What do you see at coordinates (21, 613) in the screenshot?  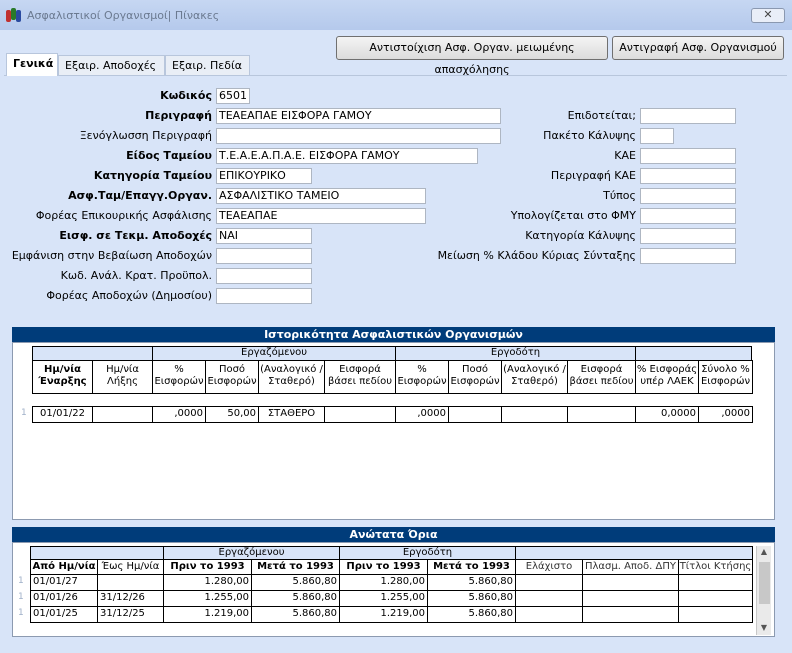 I see `row-indicator: 1` at bounding box center [21, 613].